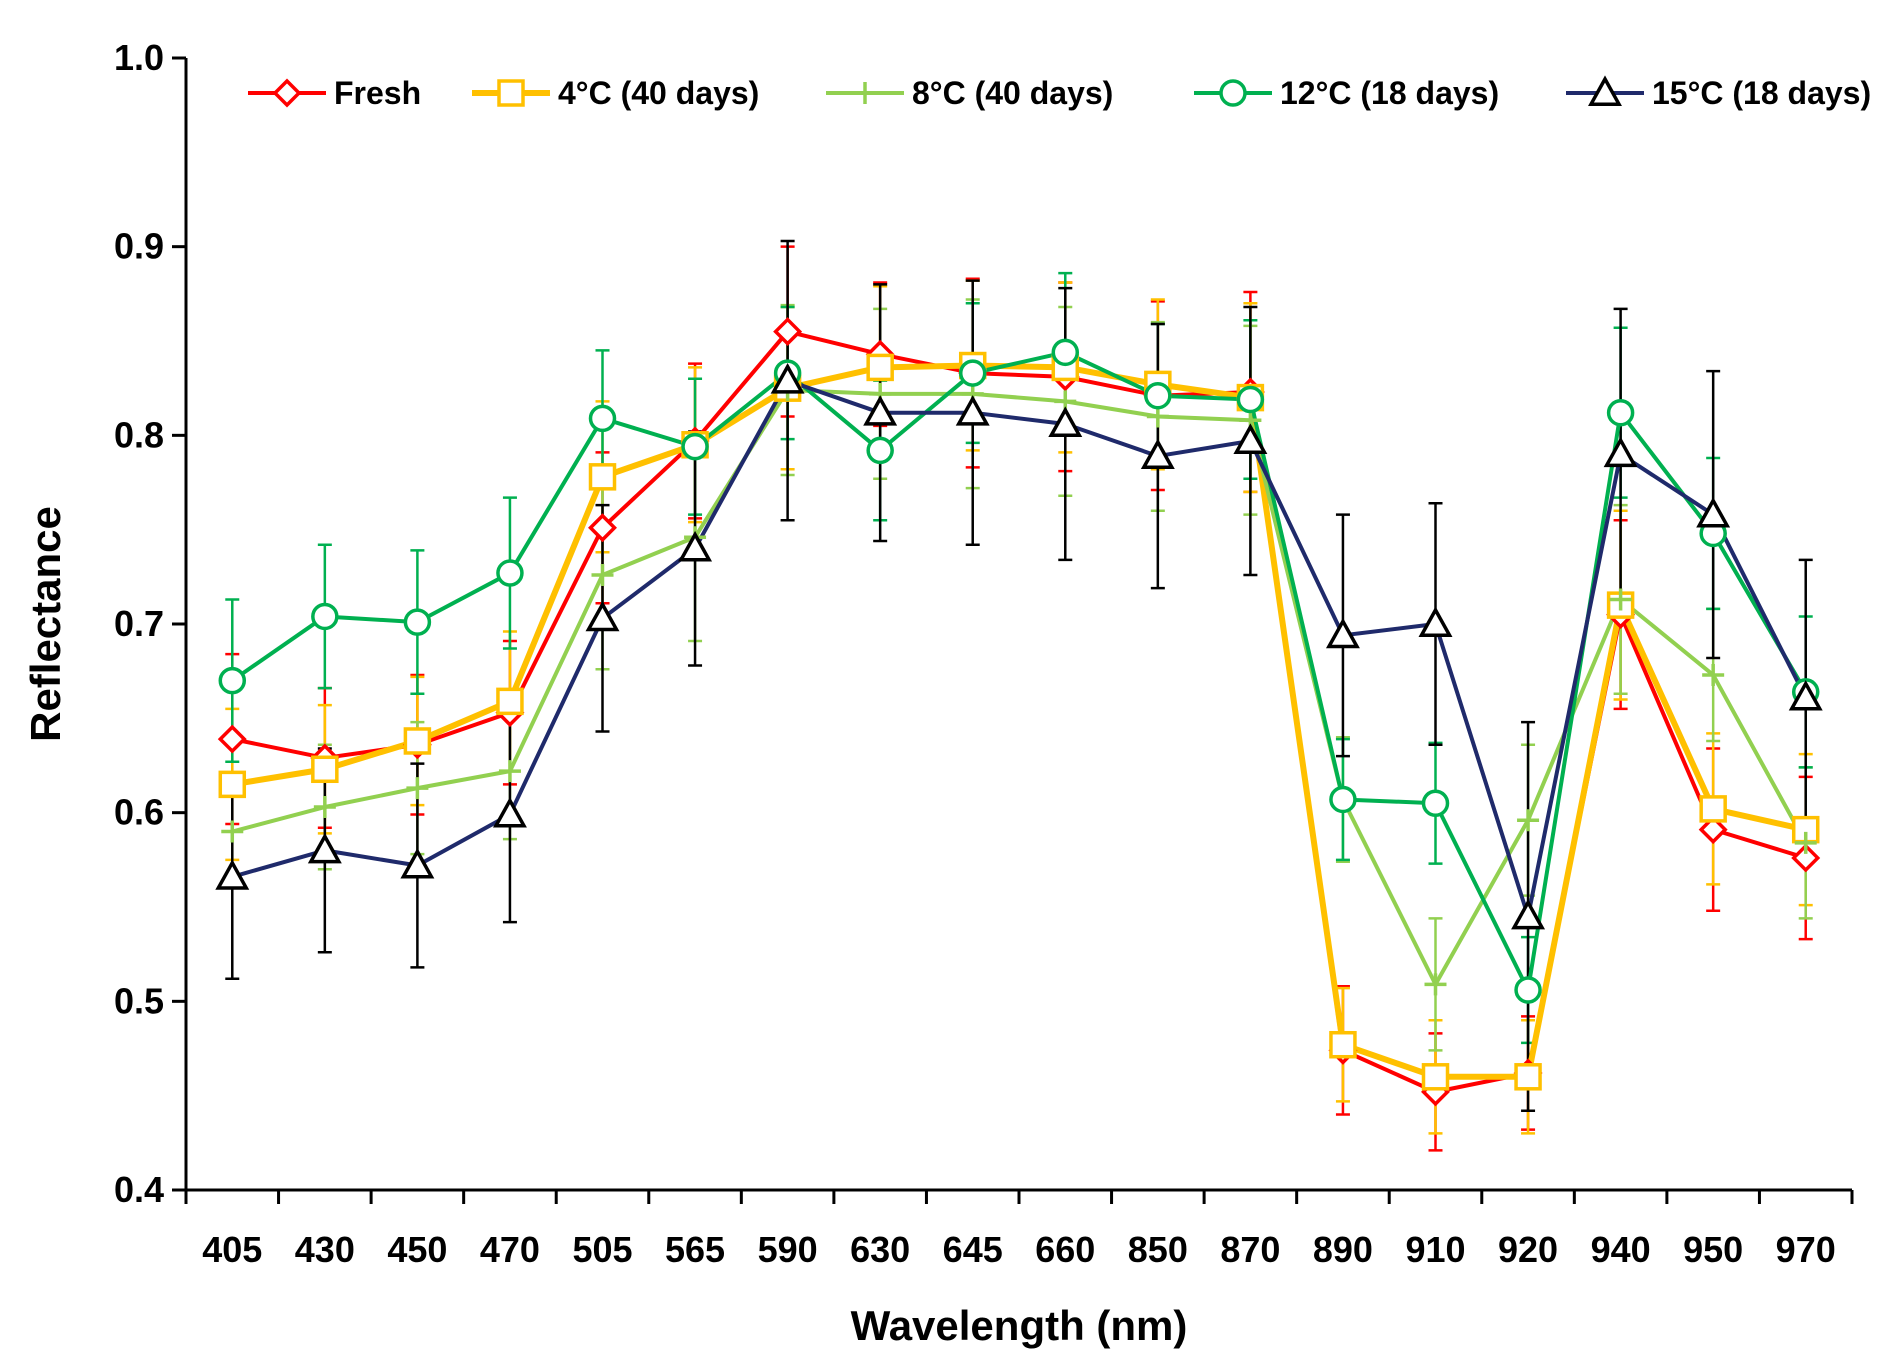 This screenshot has height=1370, width=1892. I want to click on x-tick-label: 660, so click(1065, 1249).